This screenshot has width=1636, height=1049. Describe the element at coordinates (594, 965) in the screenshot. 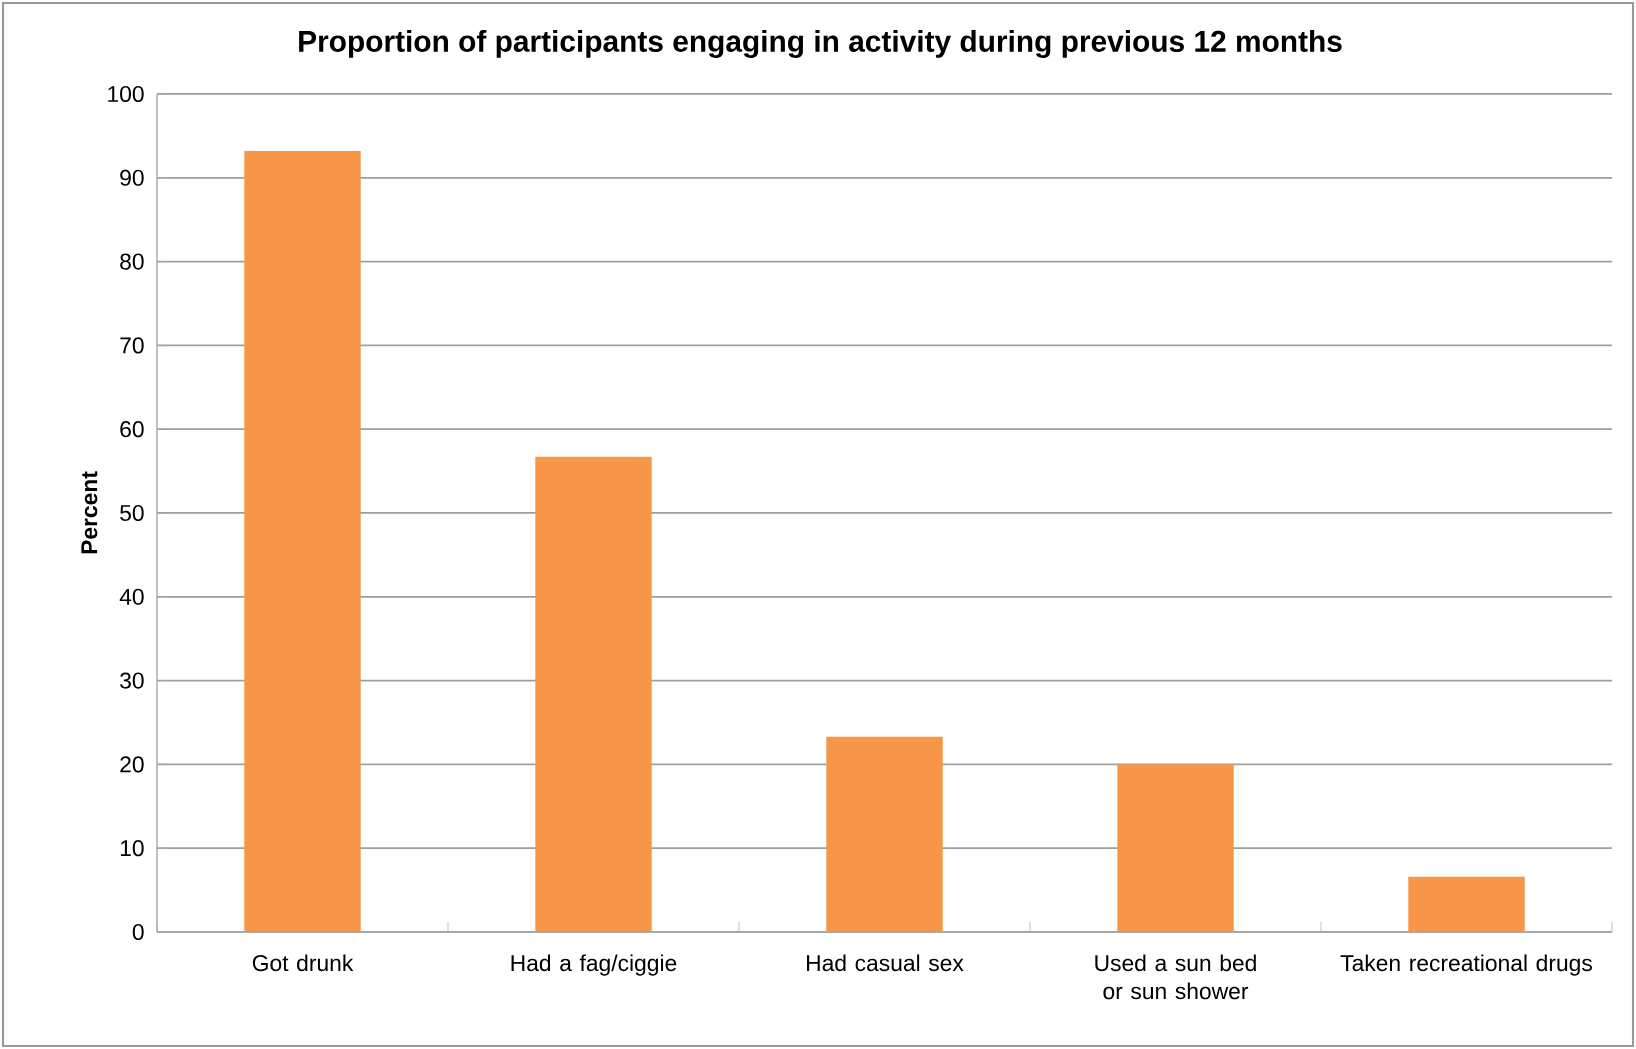

I see `x-tick-label: Had a fag/ciggie` at that location.